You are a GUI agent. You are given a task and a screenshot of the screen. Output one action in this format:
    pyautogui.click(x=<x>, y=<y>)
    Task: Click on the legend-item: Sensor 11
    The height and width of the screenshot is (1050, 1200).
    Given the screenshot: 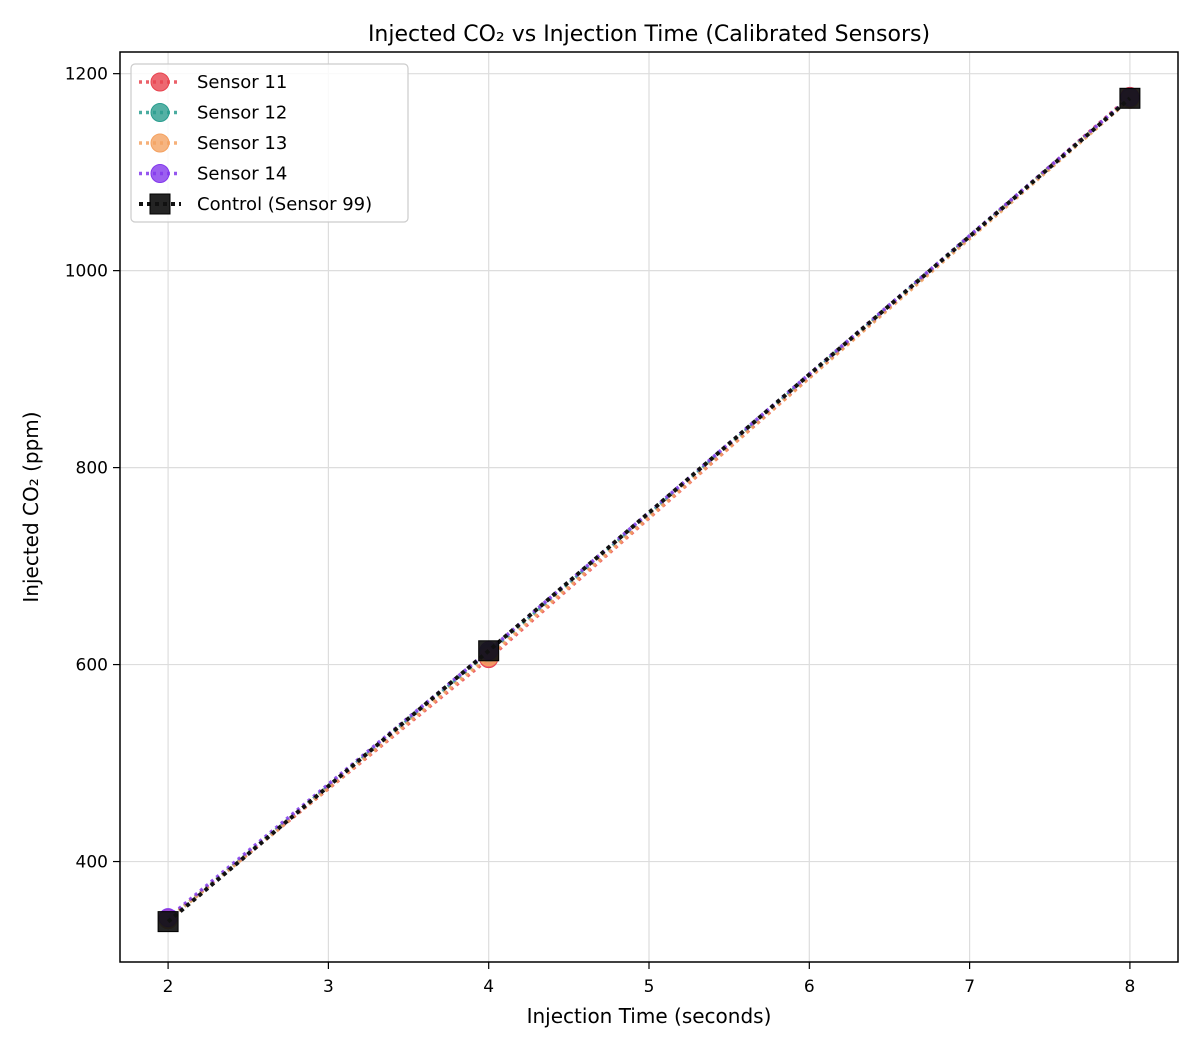 What is the action you would take?
    pyautogui.click(x=213, y=82)
    